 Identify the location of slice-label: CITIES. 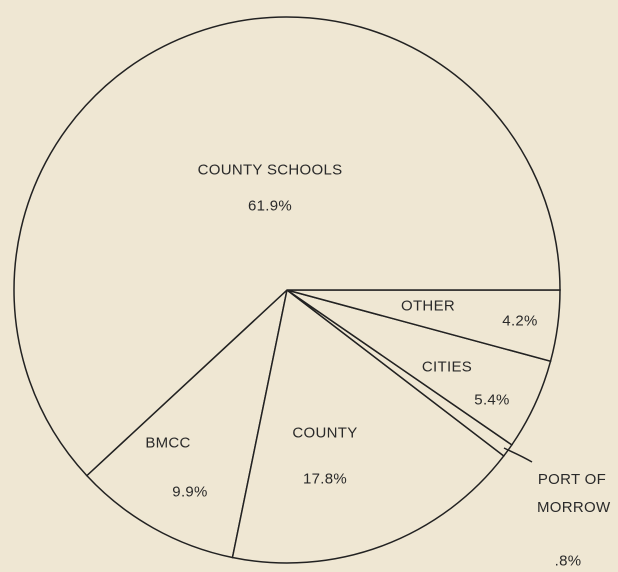
(447, 367).